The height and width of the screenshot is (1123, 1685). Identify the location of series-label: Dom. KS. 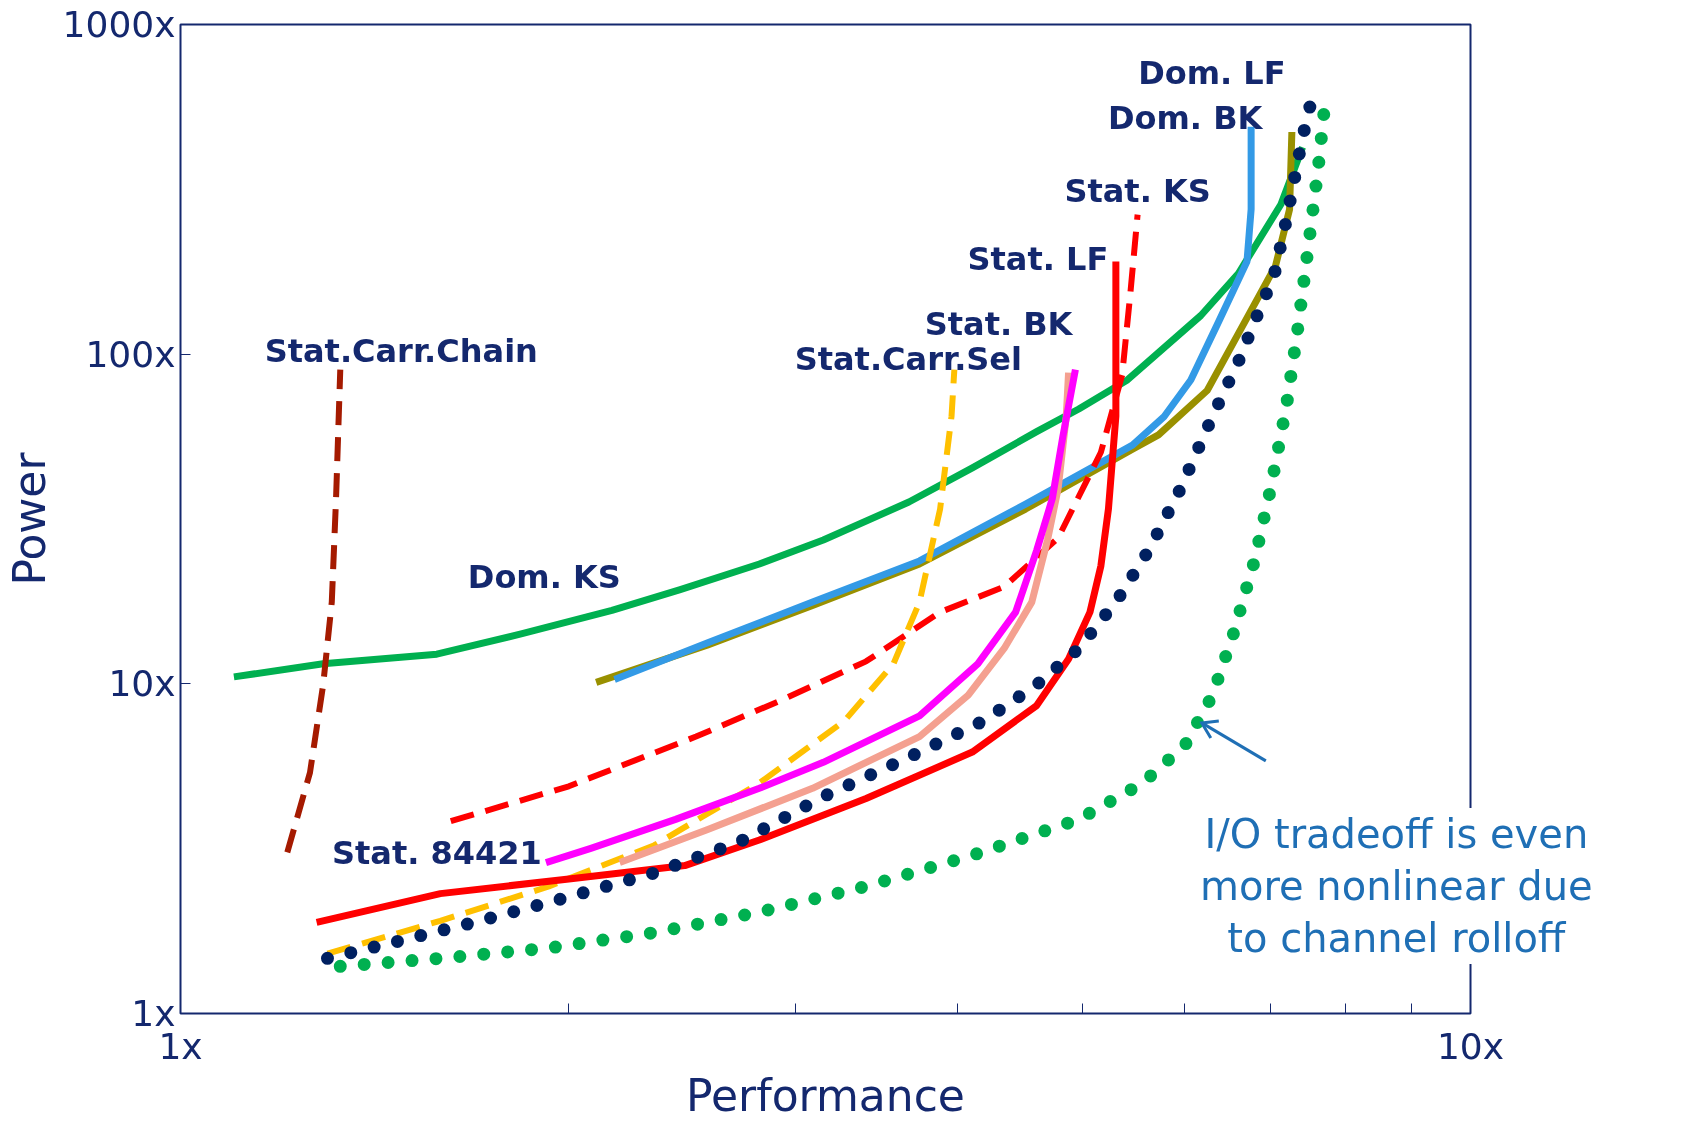
(544, 576).